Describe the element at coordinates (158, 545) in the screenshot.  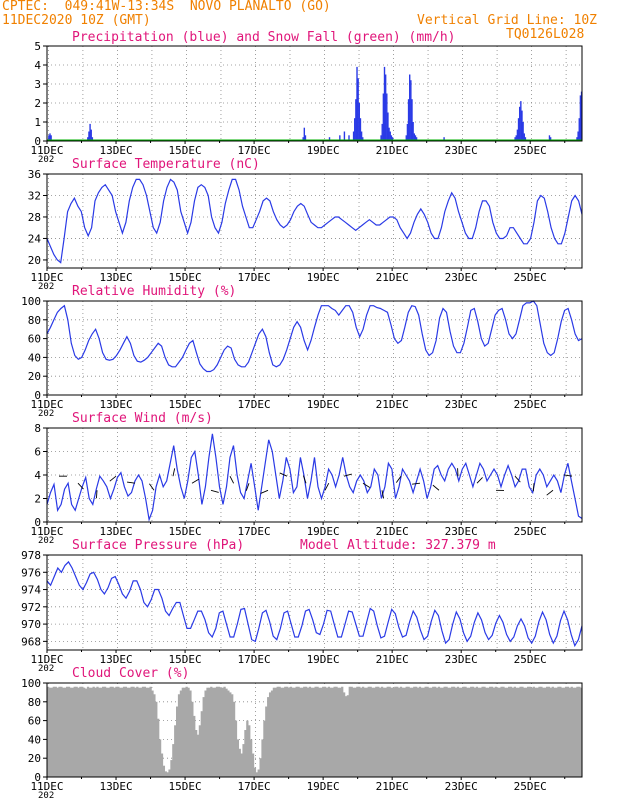
I see `panel-title: Surface Pressure (hPa)` at that location.